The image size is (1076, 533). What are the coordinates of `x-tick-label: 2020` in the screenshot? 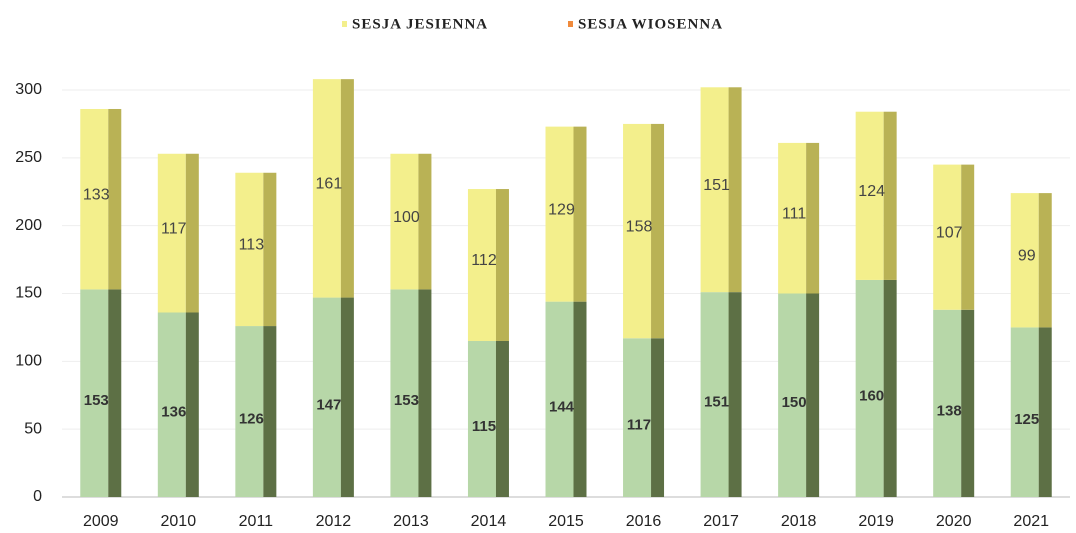 It's located at (954, 521).